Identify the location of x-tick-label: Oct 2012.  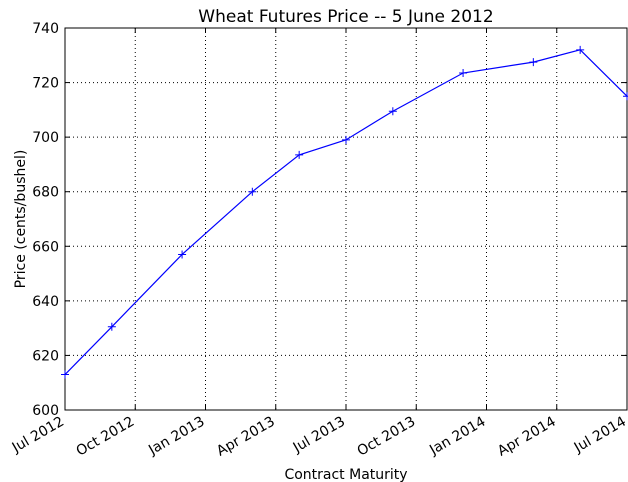
(106, 437).